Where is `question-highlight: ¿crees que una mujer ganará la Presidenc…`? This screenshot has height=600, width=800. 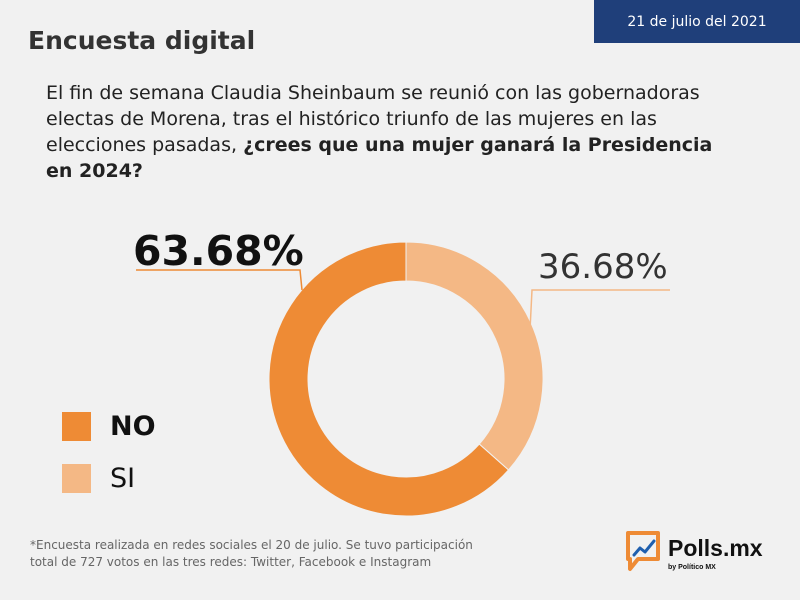
question-highlight: ¿crees que una mujer ganará la Presidenc… is located at coordinates (379, 158).